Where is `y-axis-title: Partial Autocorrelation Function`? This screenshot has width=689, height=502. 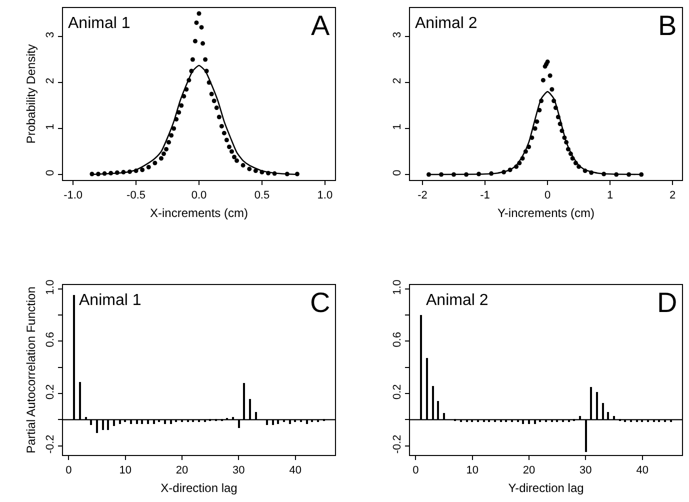
y-axis-title: Partial Autocorrelation Function is located at coordinates (31, 370).